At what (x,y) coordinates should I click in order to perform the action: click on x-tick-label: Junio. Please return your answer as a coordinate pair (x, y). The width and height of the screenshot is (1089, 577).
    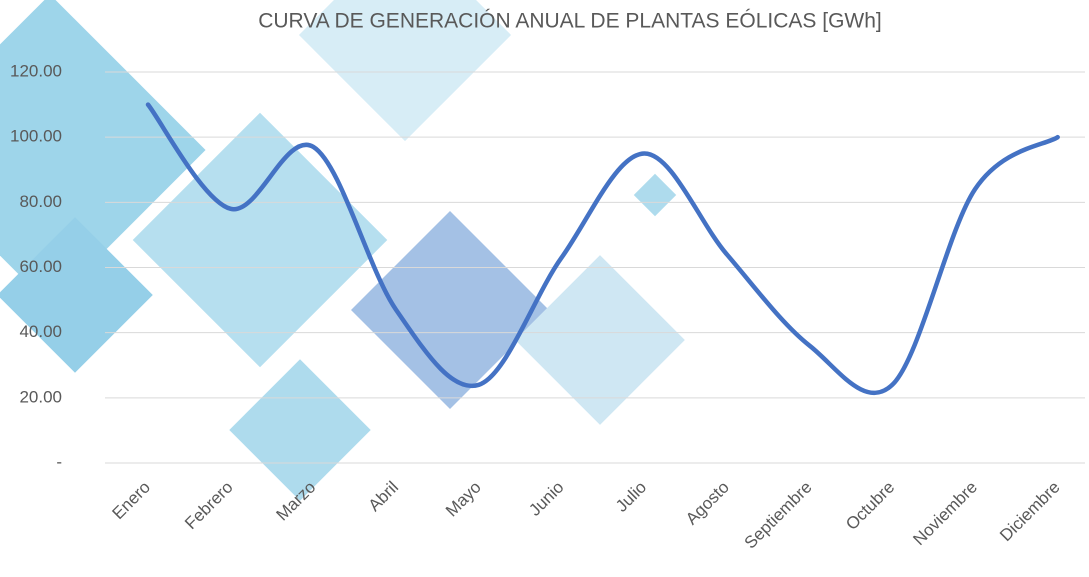
    Looking at the image, I should click on (546, 499).